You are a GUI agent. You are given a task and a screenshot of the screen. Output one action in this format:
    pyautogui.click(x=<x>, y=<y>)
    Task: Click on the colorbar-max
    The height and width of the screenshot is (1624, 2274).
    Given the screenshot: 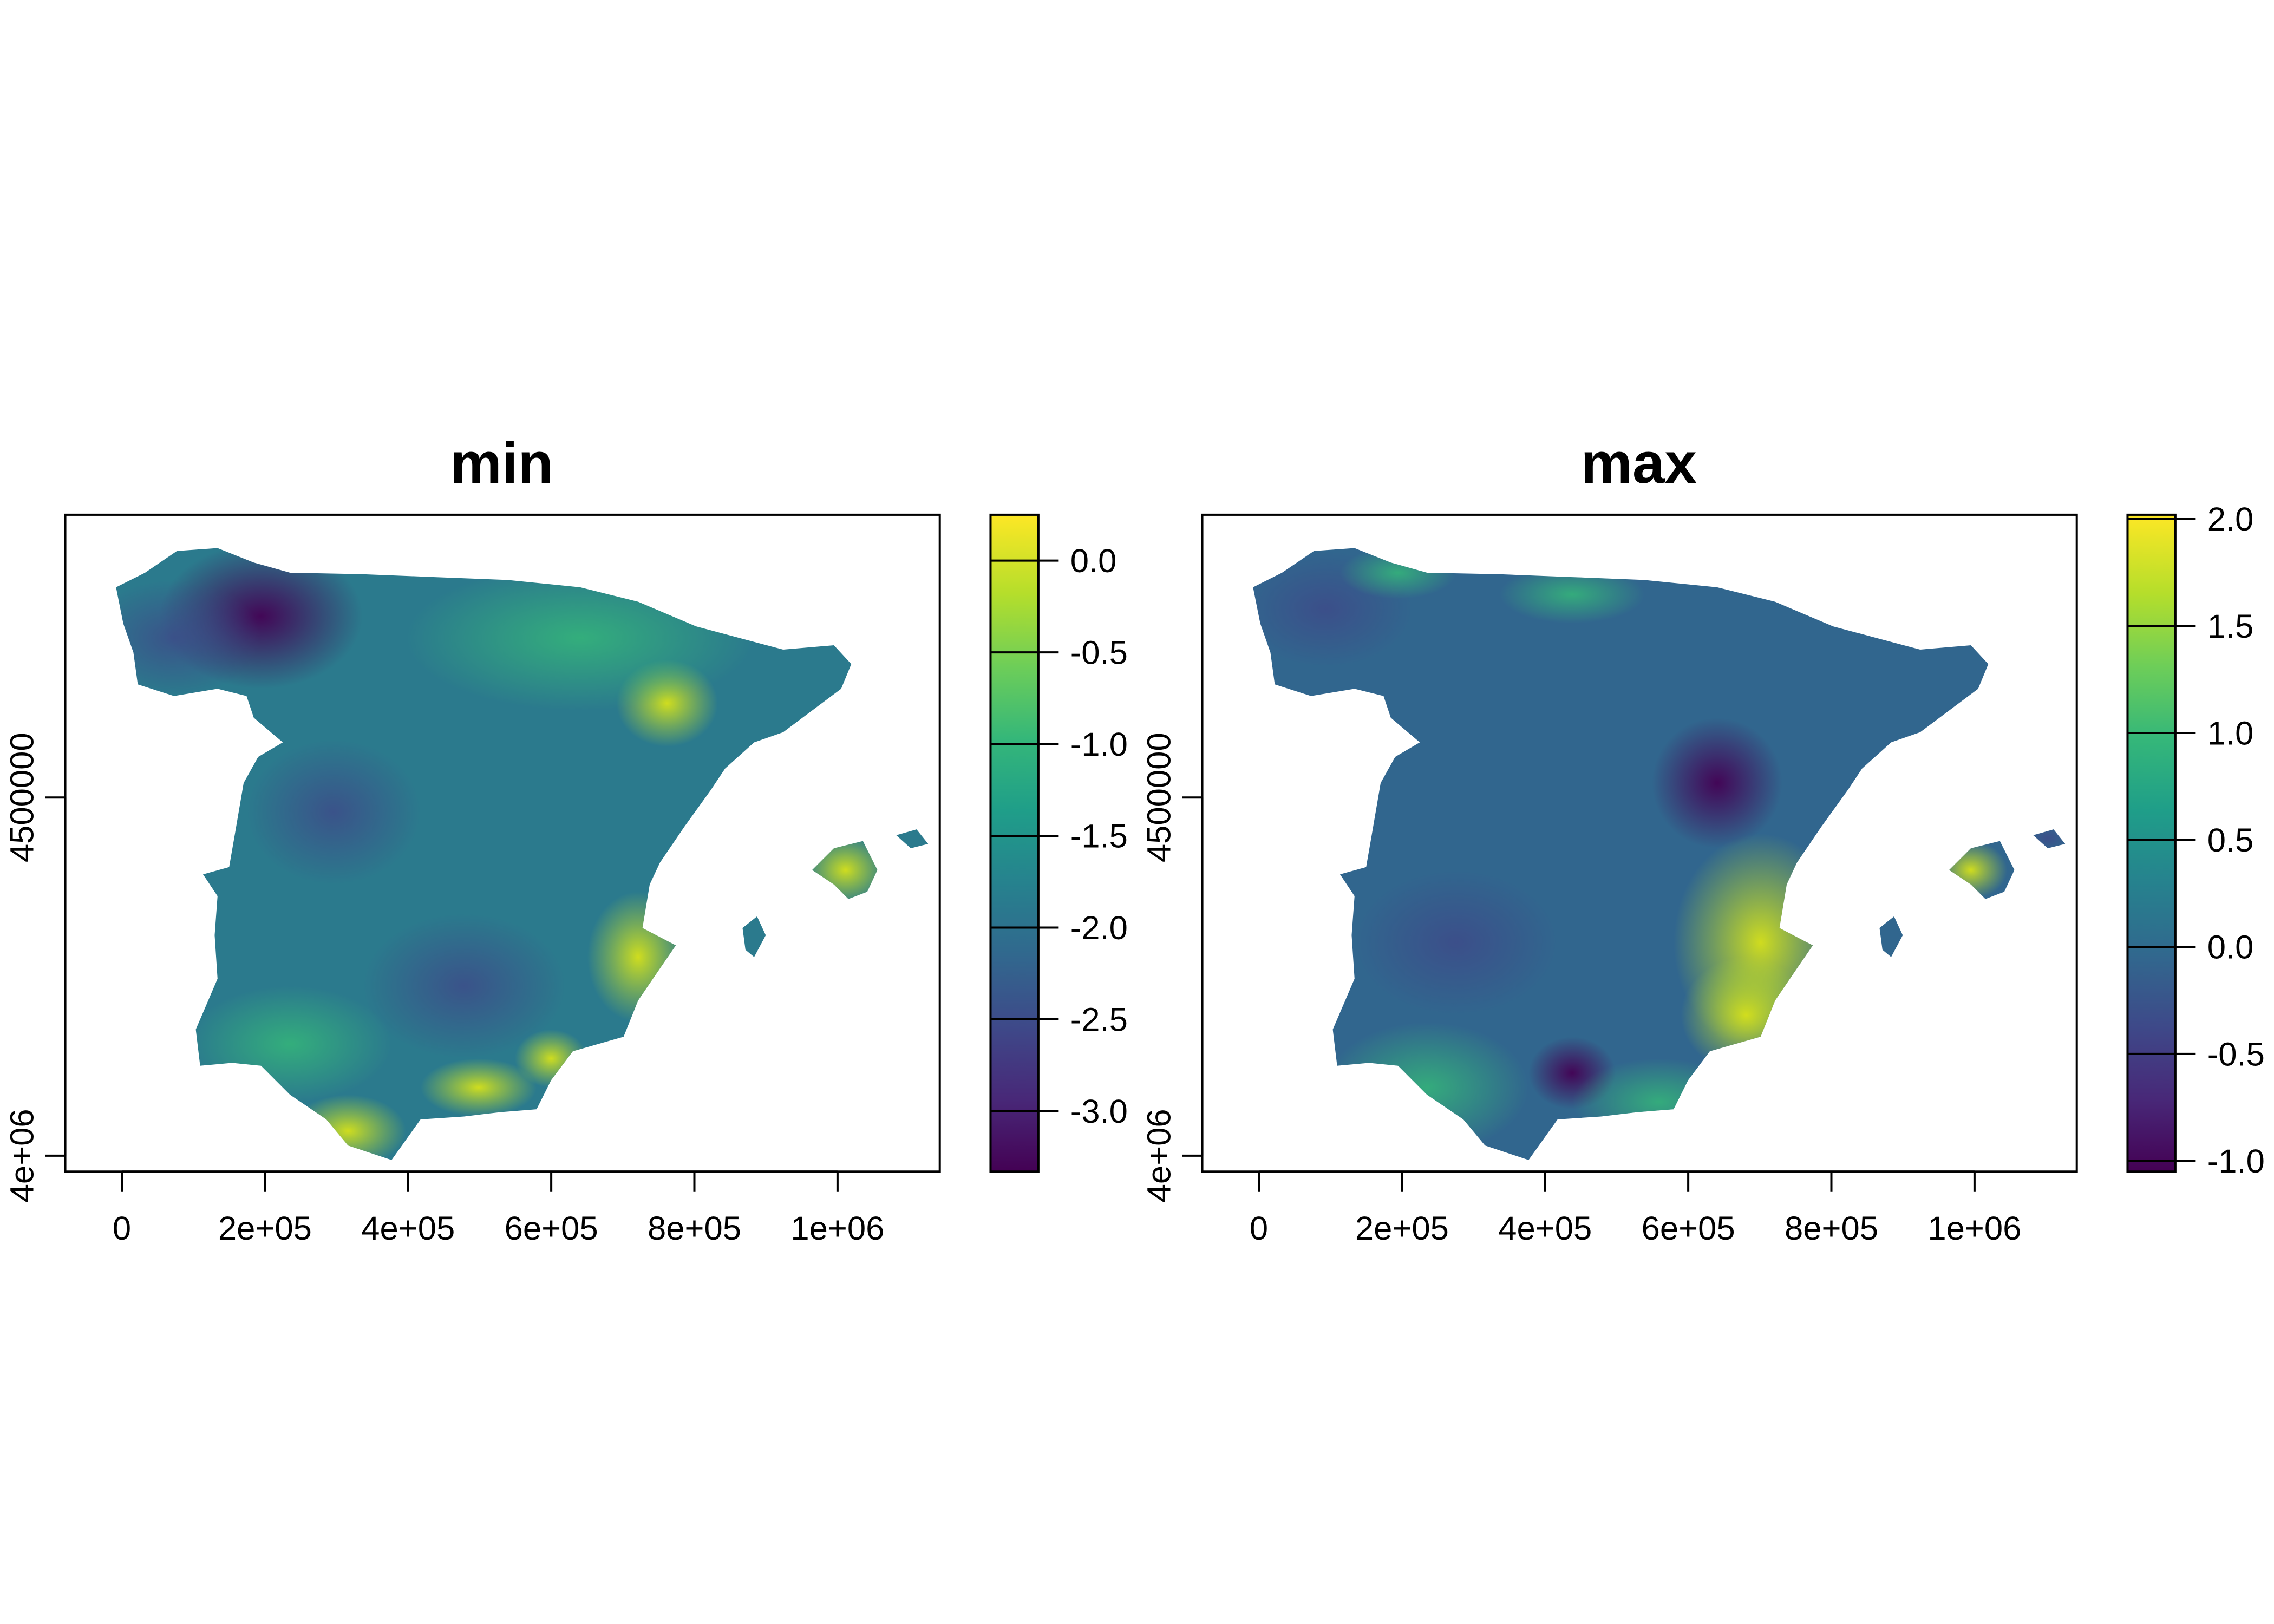 What is the action you would take?
    pyautogui.click(x=2151, y=843)
    